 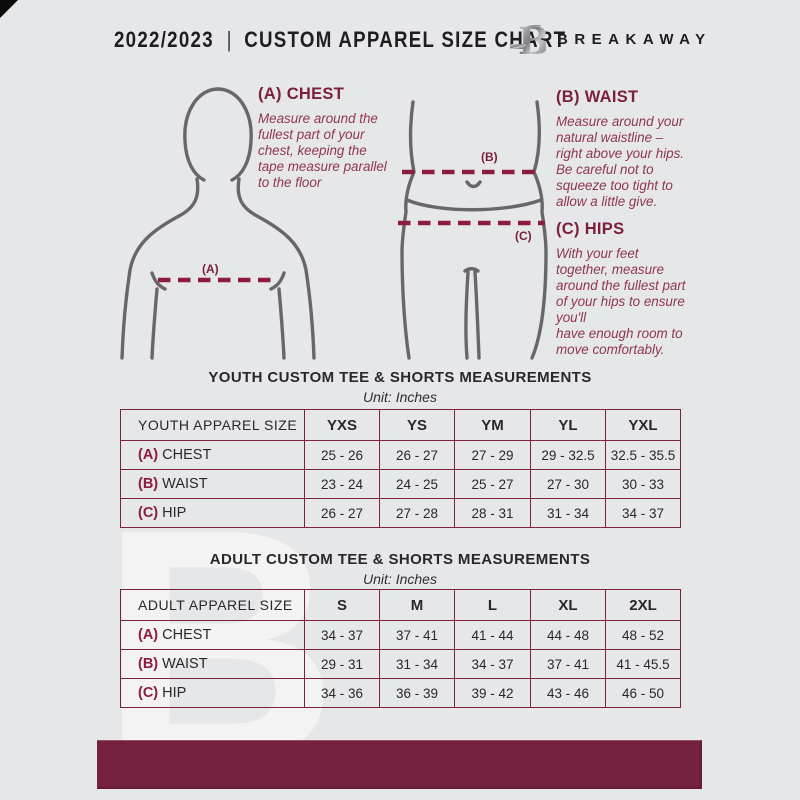 I want to click on measurement-cell: 46 - 50, so click(x=643, y=693).